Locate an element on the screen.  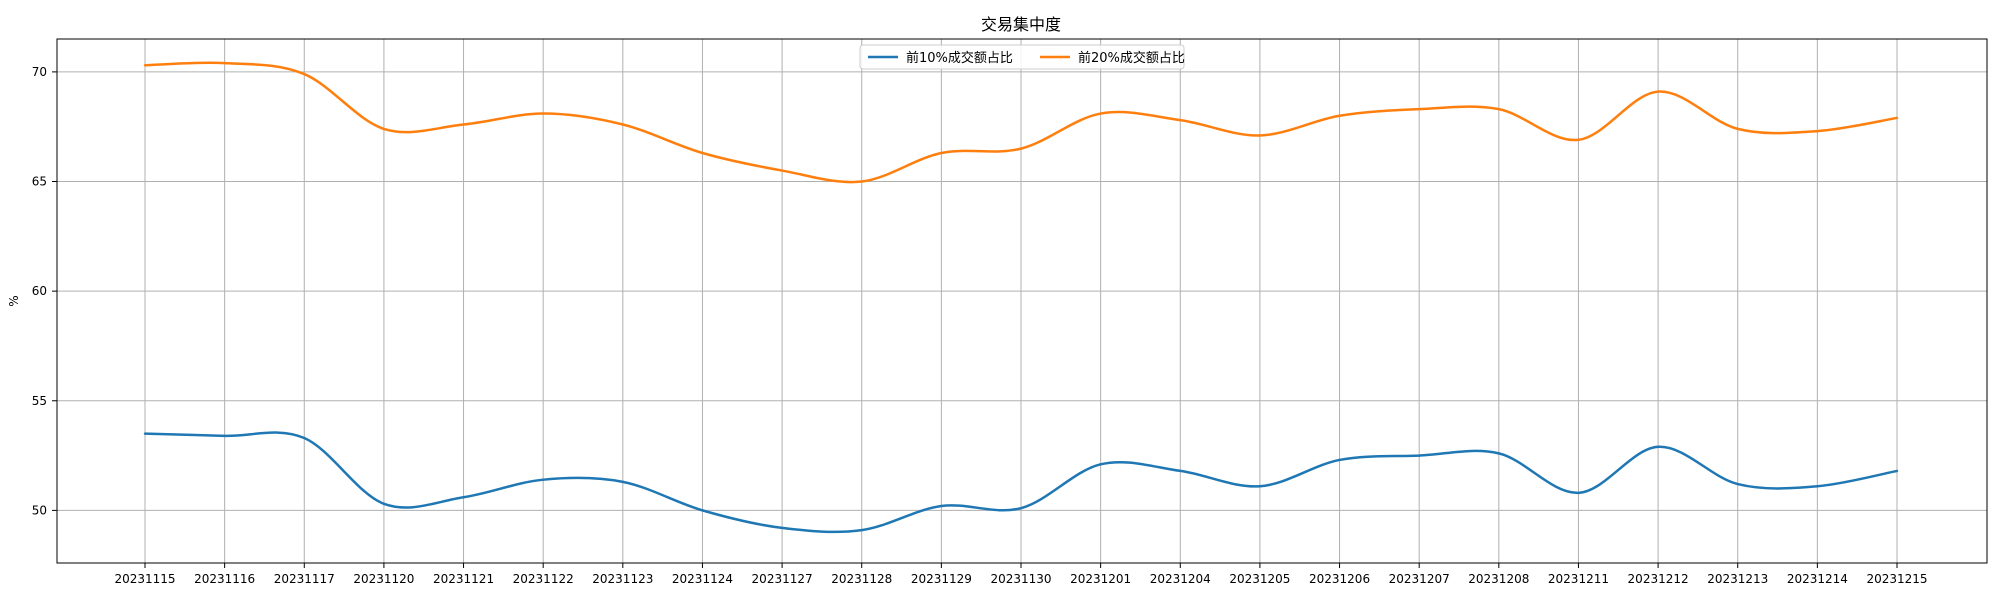
x-tick-label: 20231115 is located at coordinates (144, 579).